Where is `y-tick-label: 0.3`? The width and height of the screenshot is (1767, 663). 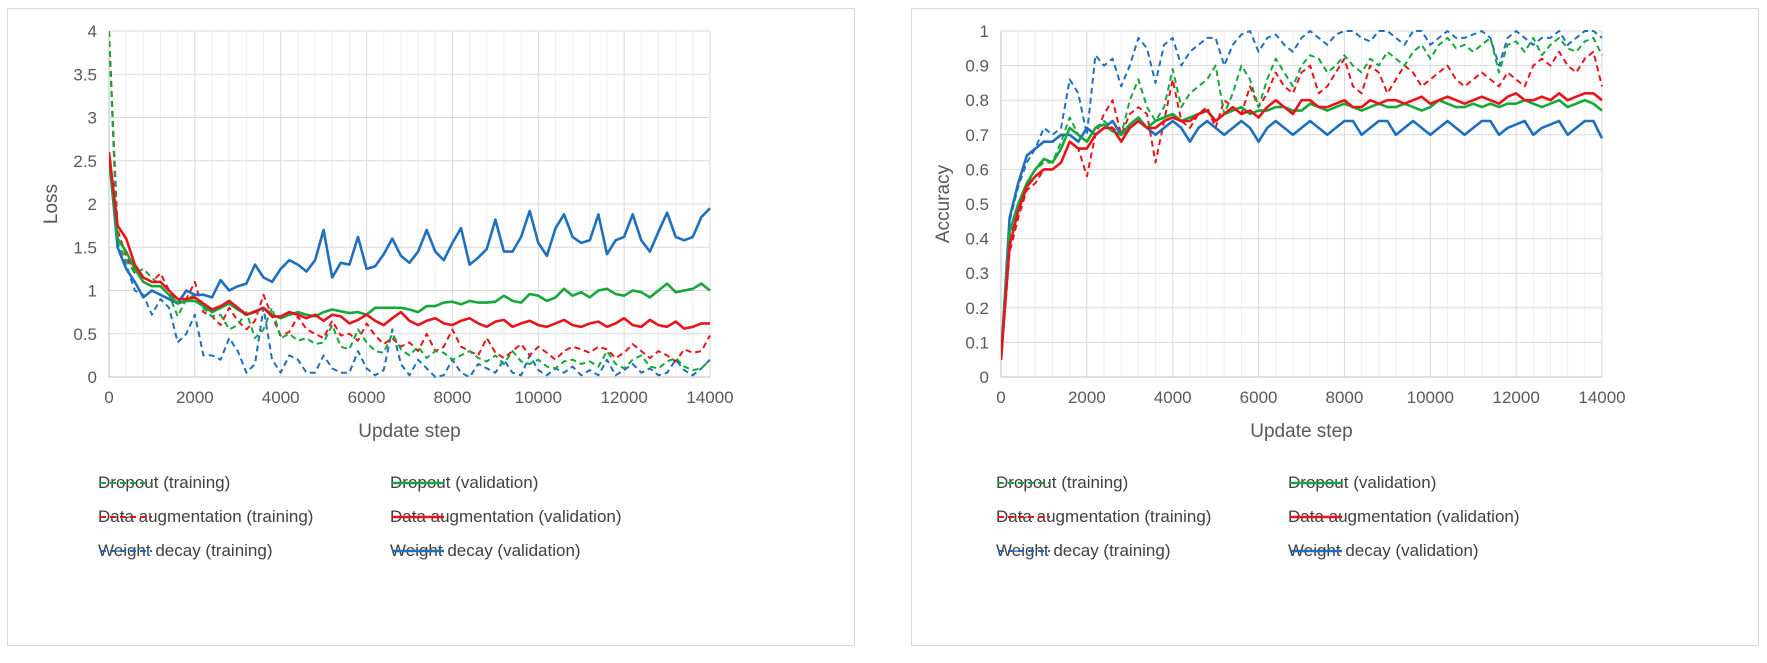
y-tick-label: 0.3 is located at coordinates (977, 273).